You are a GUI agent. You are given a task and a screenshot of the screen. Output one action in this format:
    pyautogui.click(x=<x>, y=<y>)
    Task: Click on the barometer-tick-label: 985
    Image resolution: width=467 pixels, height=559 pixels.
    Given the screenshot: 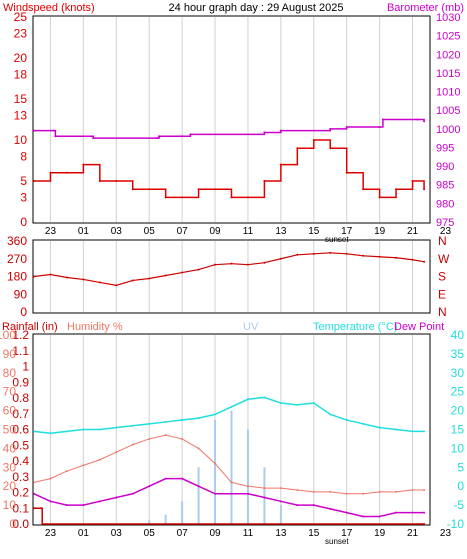 What is the action you would take?
    pyautogui.click(x=445, y=186)
    